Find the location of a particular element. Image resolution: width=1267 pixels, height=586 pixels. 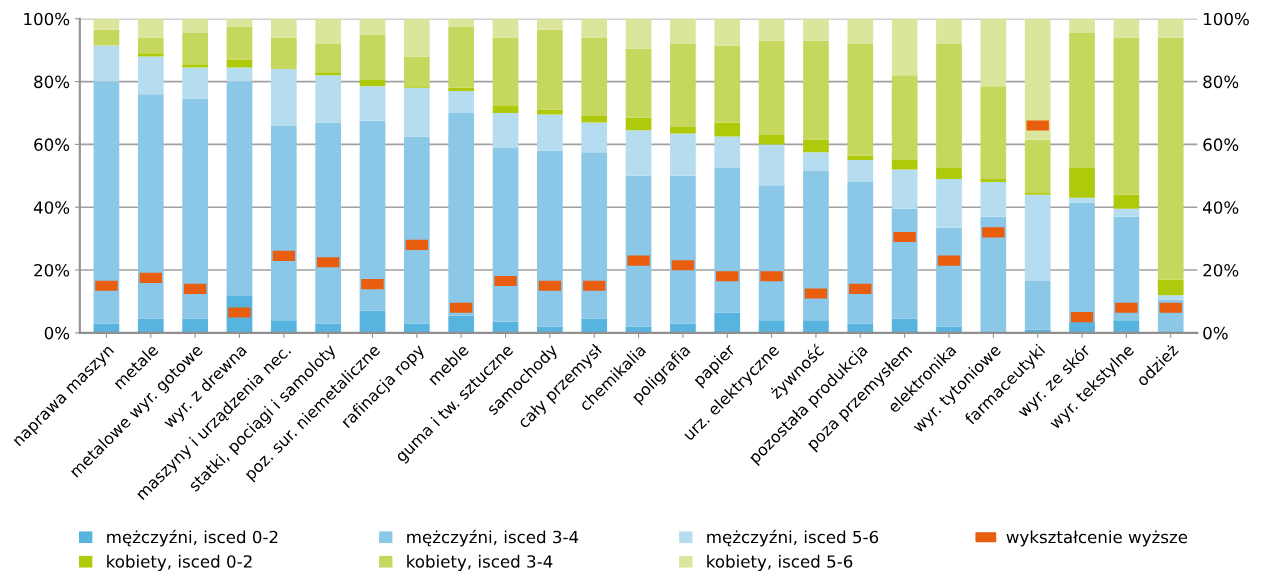

y2-tick-label: 80% is located at coordinates (1221, 82).